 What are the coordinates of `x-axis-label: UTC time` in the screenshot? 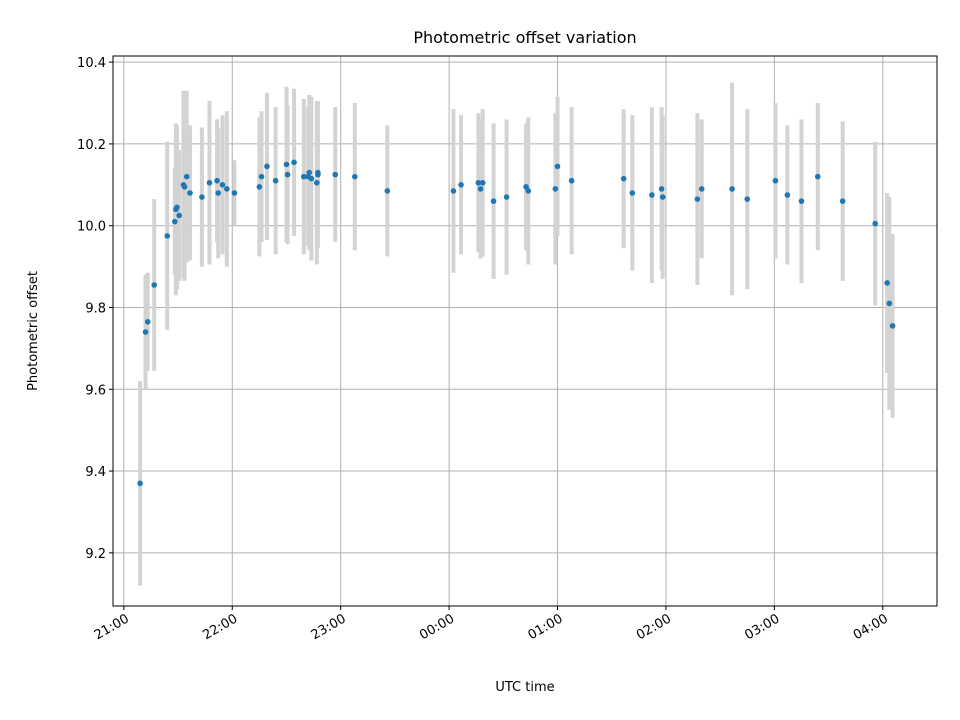 It's located at (524, 687).